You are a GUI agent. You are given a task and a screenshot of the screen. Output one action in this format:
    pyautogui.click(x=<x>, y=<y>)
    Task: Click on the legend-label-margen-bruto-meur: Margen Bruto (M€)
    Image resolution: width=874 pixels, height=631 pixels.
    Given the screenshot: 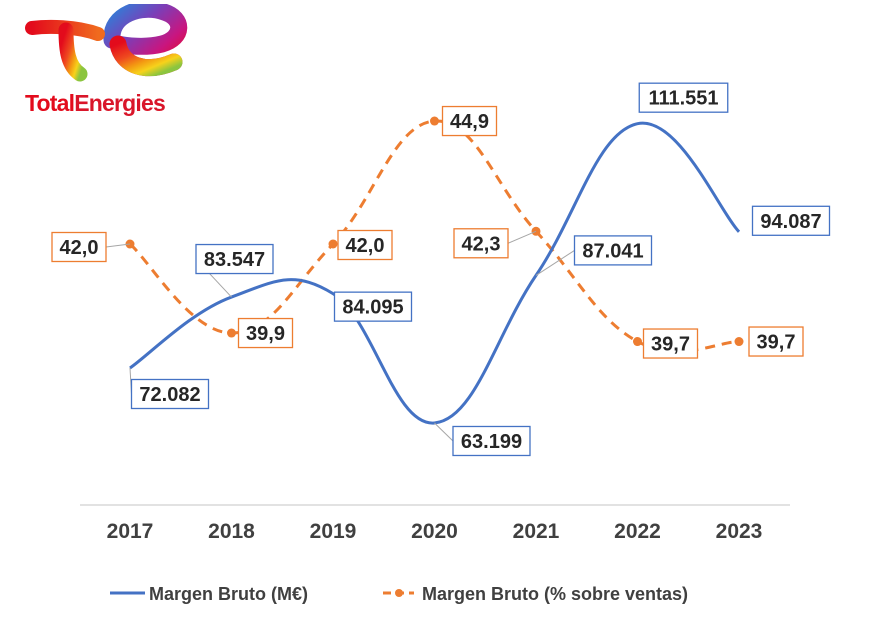 What is the action you would take?
    pyautogui.click(x=228, y=594)
    